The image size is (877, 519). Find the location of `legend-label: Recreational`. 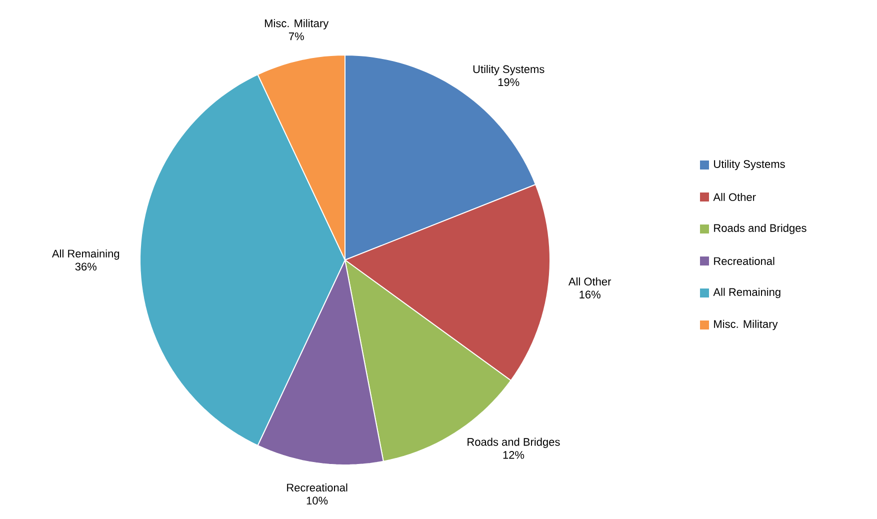

legend-label: Recreational is located at coordinates (744, 261).